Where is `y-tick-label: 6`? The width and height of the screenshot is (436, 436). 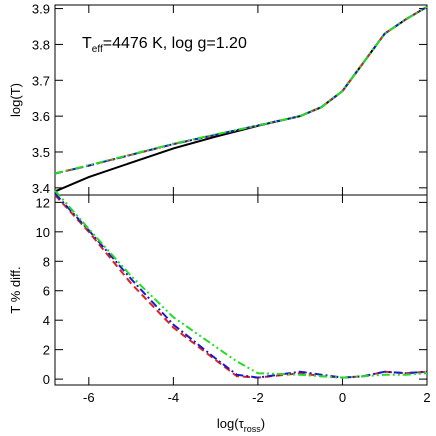
y-tick-label: 6 is located at coordinates (46, 291).